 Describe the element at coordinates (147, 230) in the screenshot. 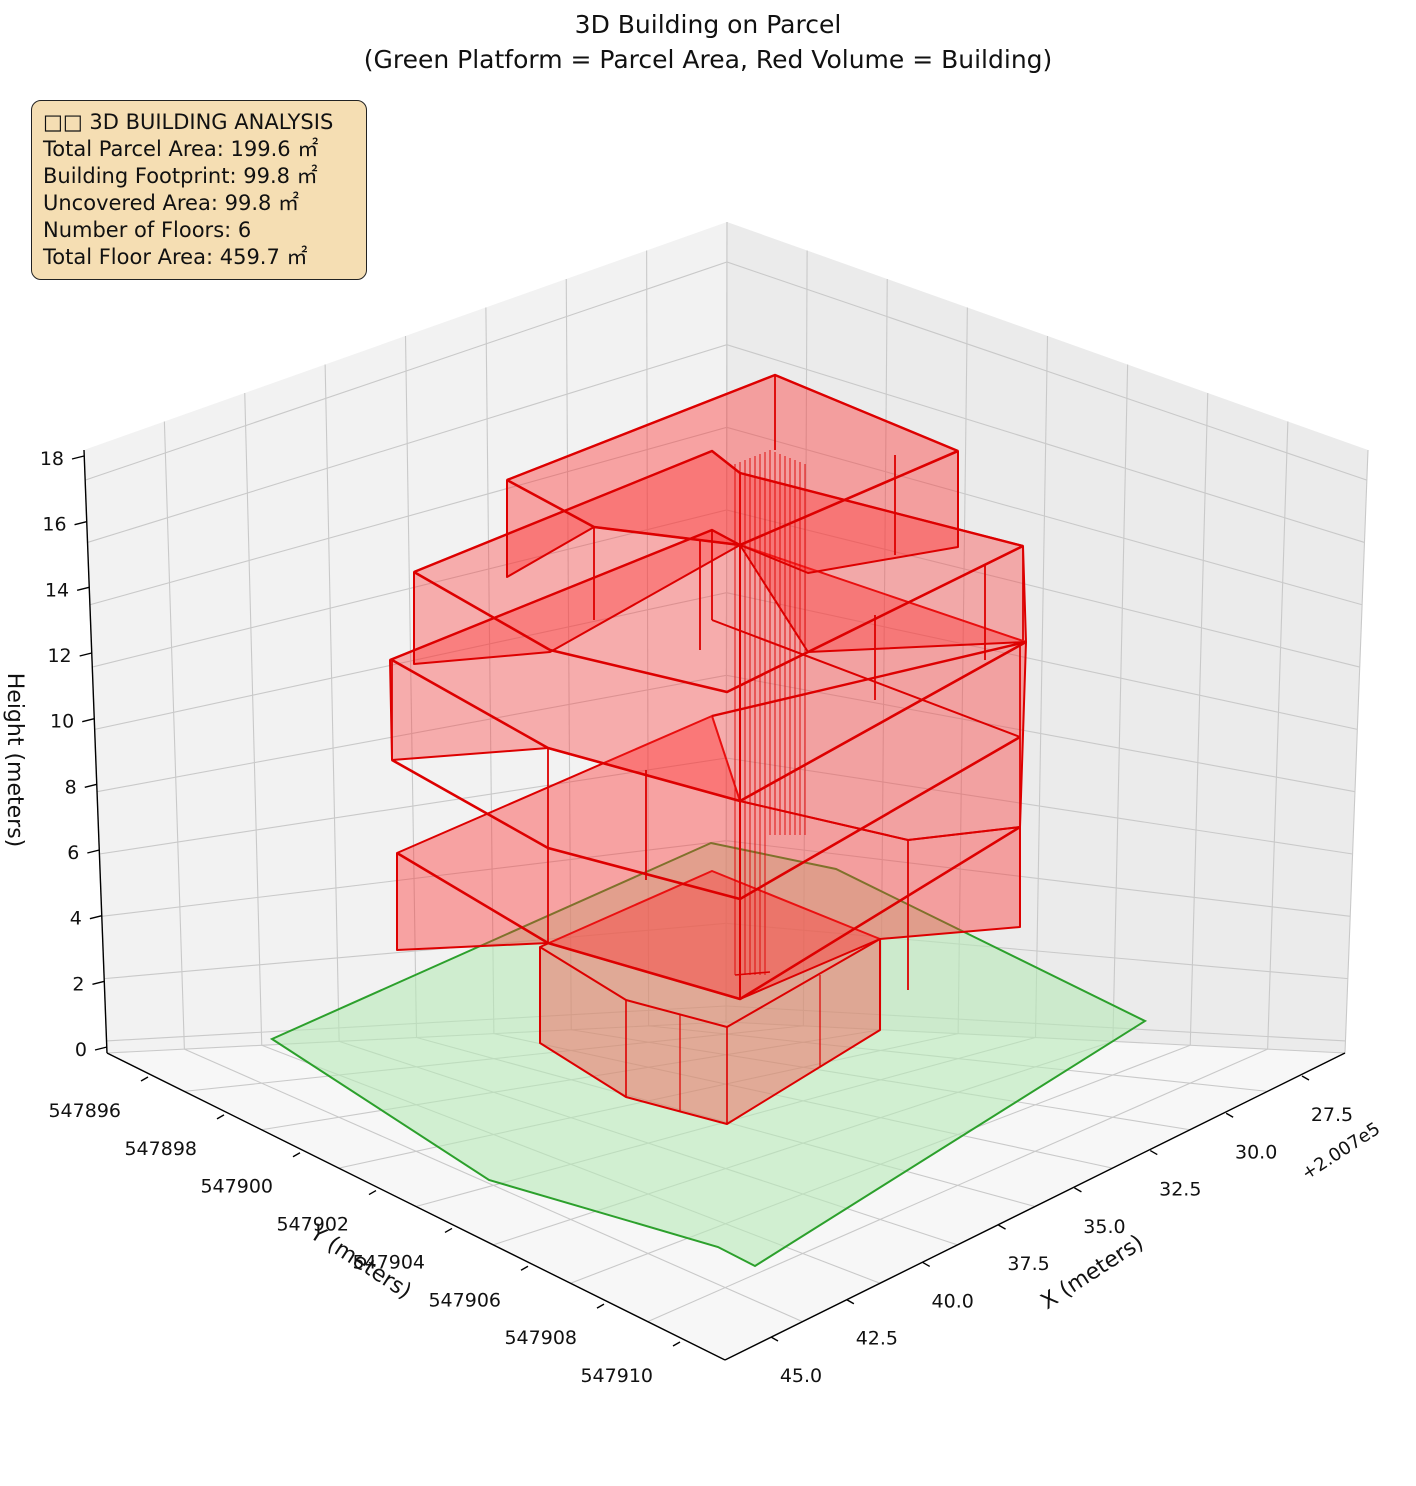

I see `info-floor-count: Number of Floors: 6` at that location.